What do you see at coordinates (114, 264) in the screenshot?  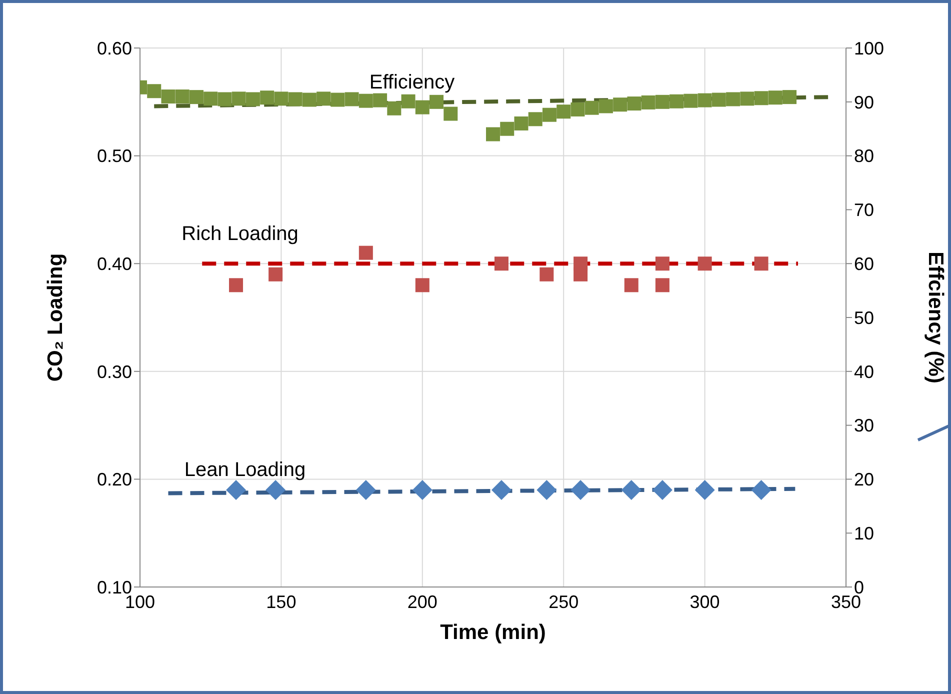 I see `y-tick-label: 0.40` at bounding box center [114, 264].